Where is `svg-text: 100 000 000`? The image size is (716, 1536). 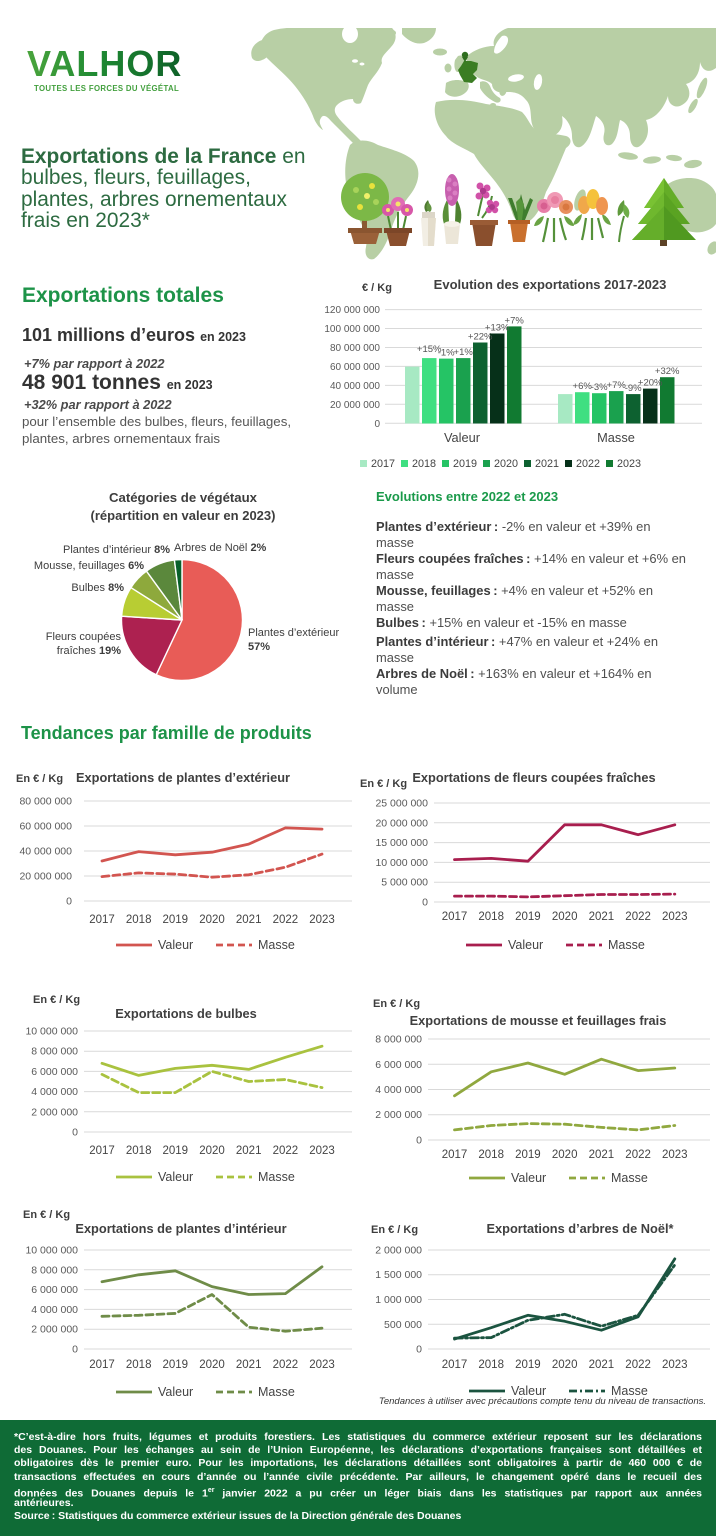 svg-text: 100 000 000 is located at coordinates (352, 329).